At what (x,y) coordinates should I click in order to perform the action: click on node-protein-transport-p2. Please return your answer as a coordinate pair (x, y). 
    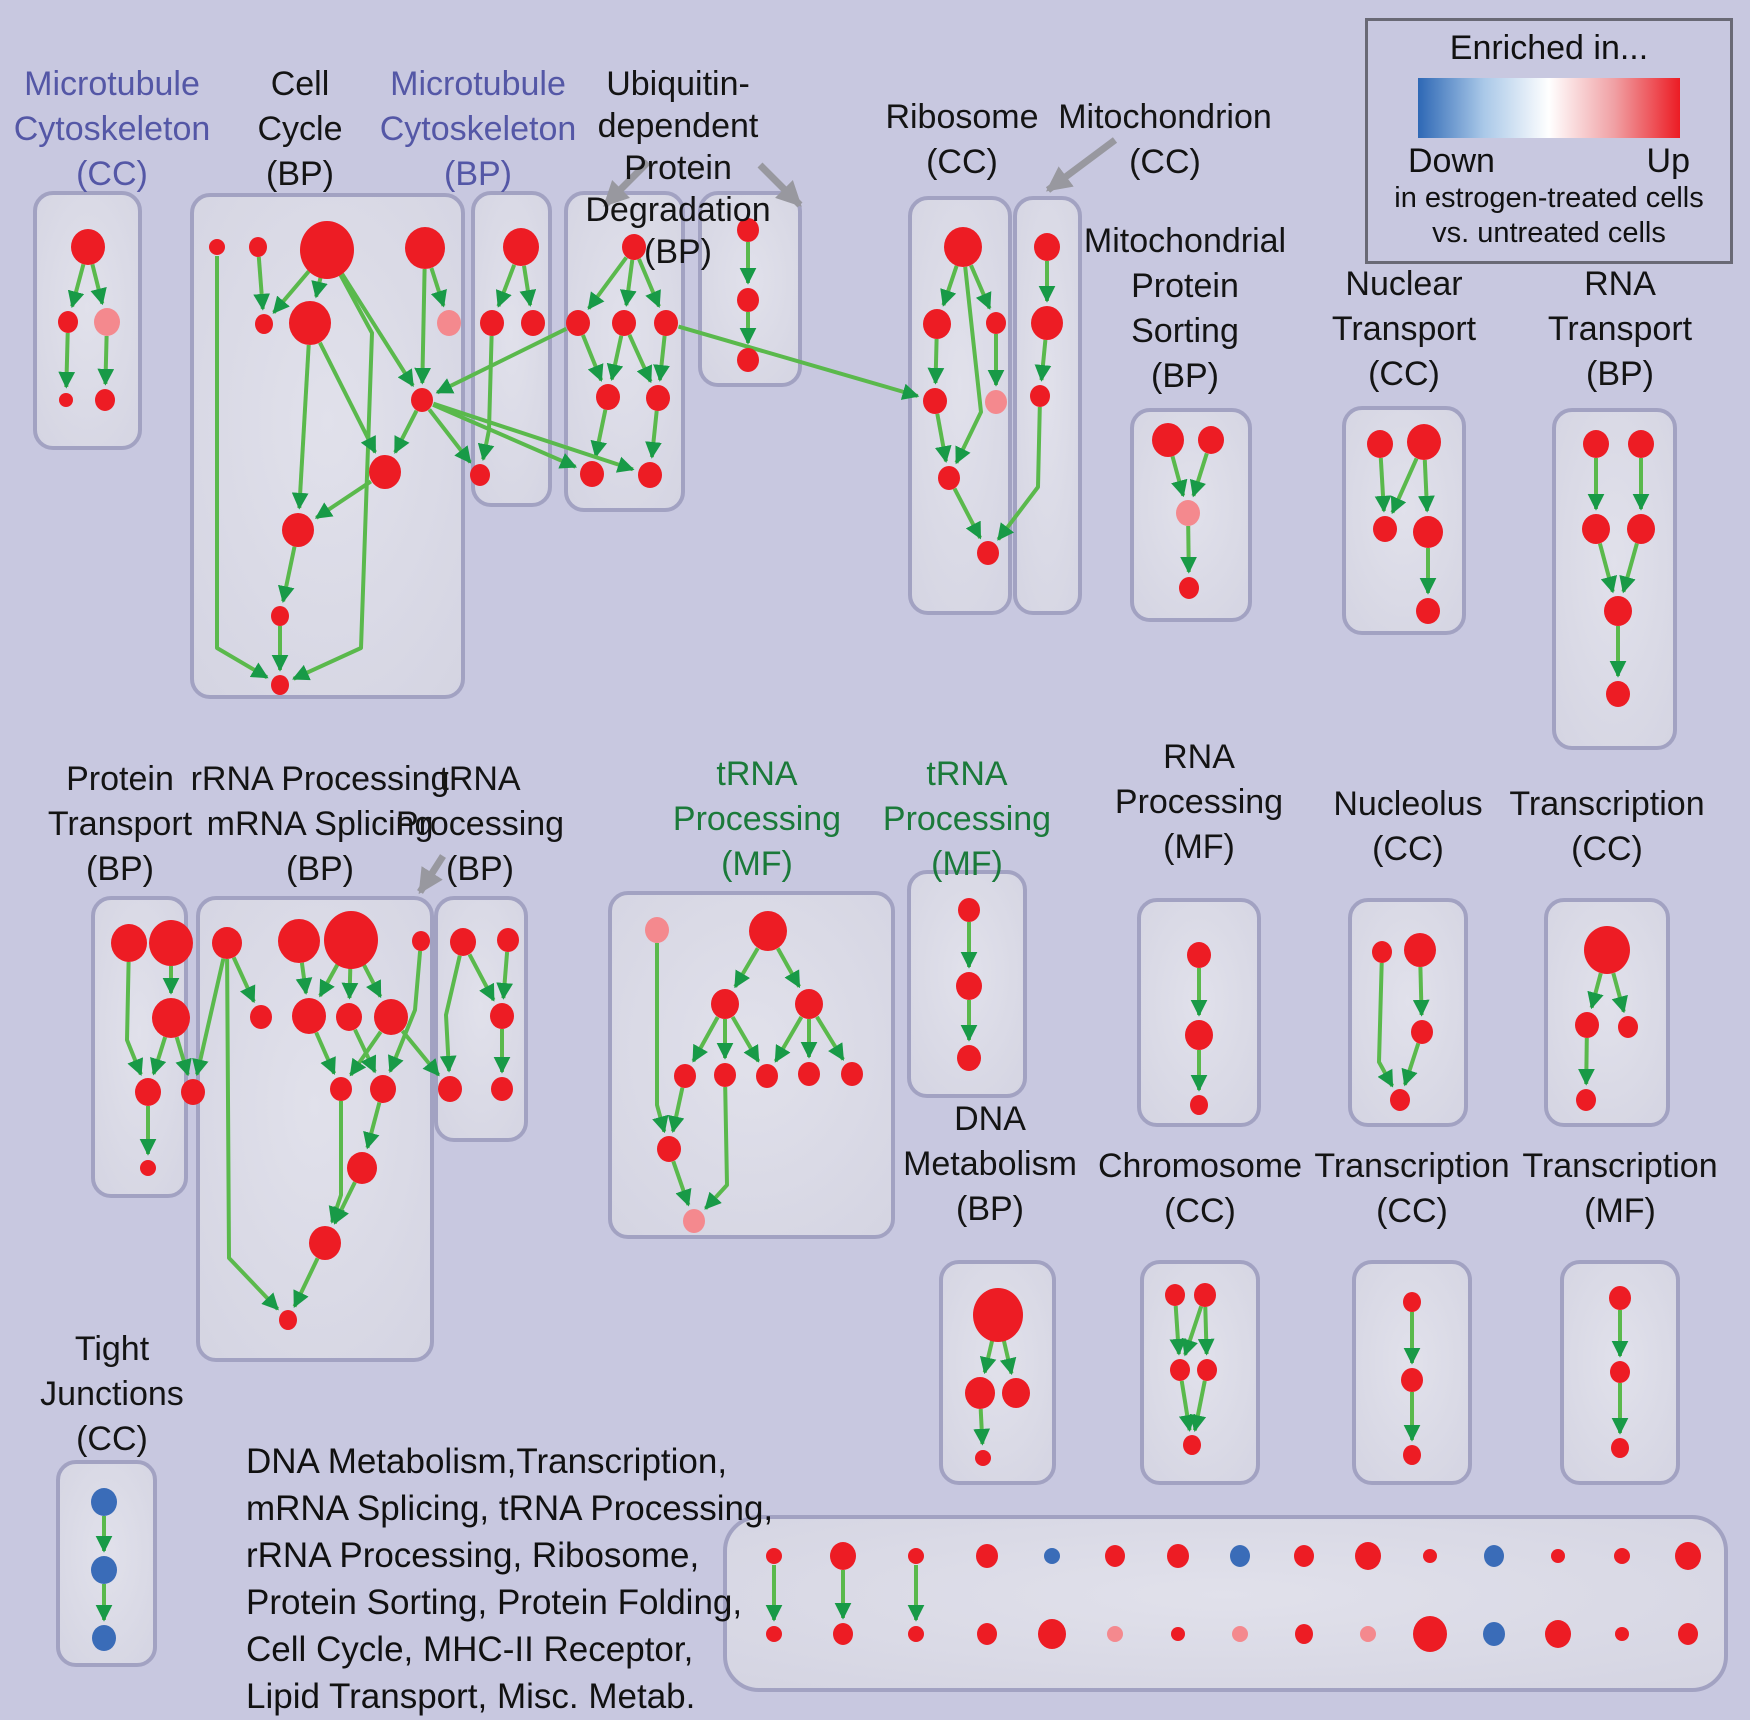
    Looking at the image, I should click on (171, 943).